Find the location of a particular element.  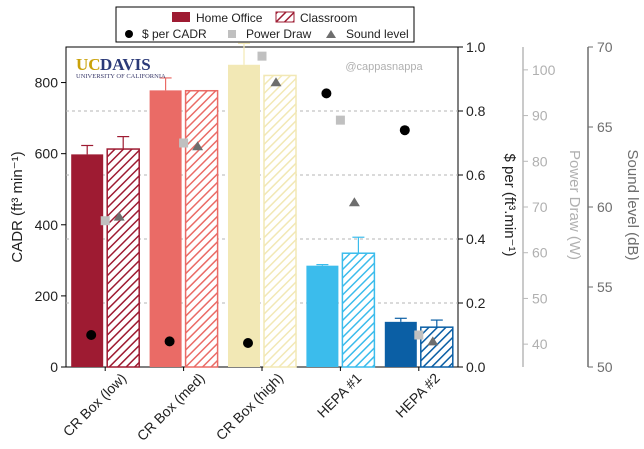

legend-marker-power is located at coordinates (232, 34).